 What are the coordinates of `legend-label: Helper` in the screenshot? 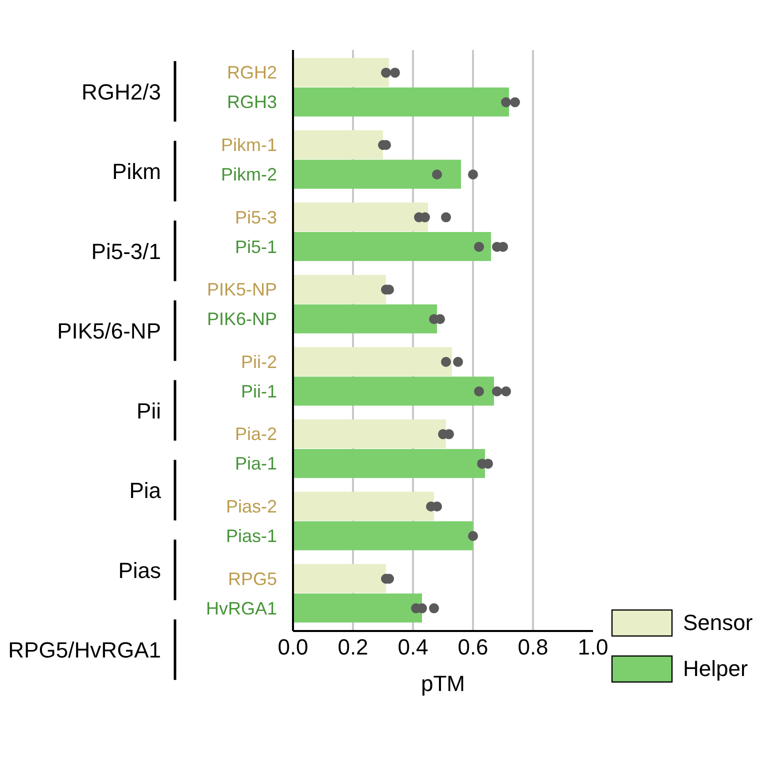 It's located at (715, 669).